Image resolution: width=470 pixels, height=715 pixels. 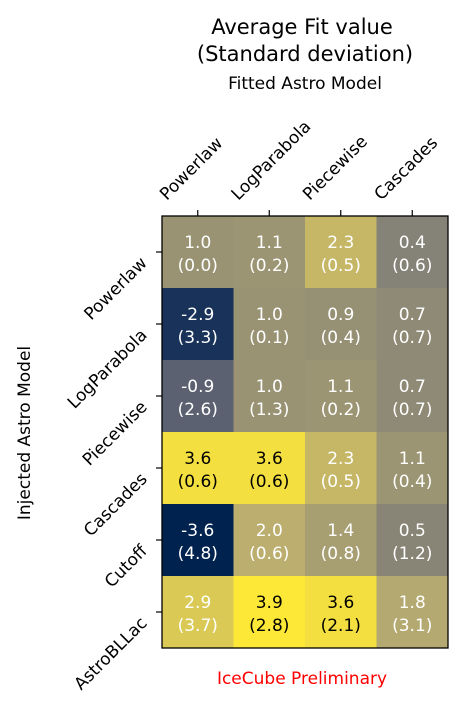 I want to click on cell-mean-label: -3.6, so click(x=197, y=531).